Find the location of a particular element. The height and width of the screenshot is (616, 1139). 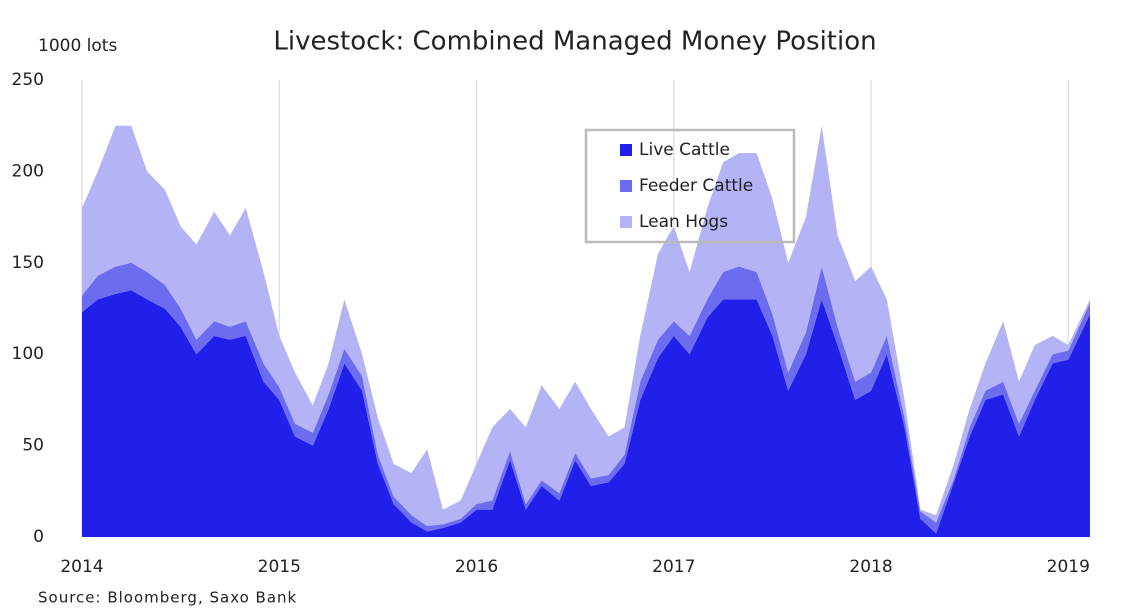

y-tick-label: 0 is located at coordinates (38, 537).